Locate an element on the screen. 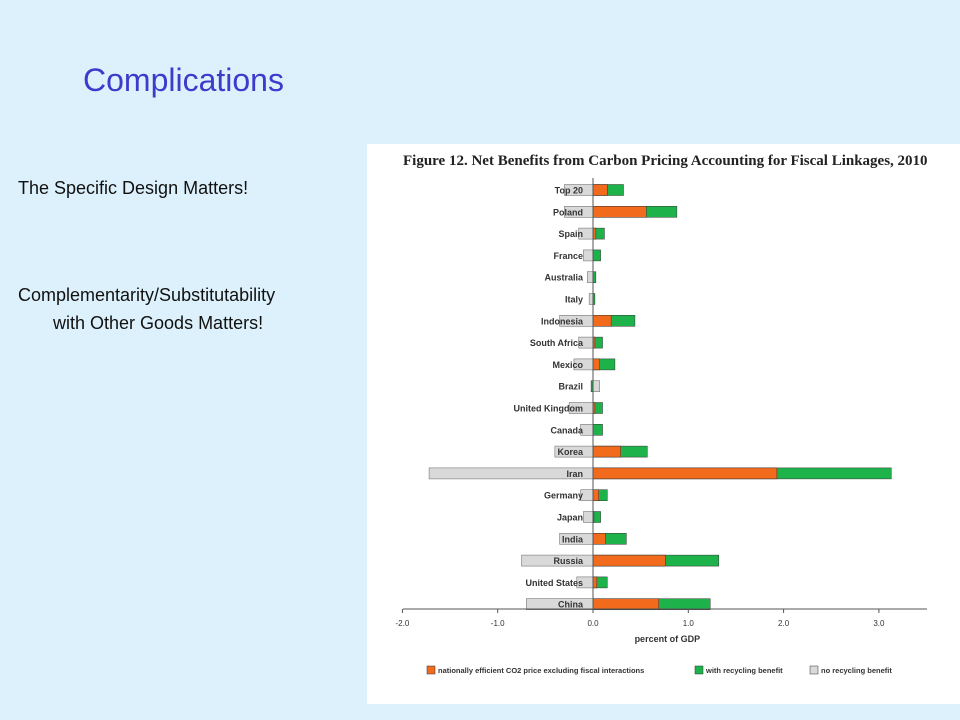  bar-no-recycling-italy is located at coordinates (591, 299).